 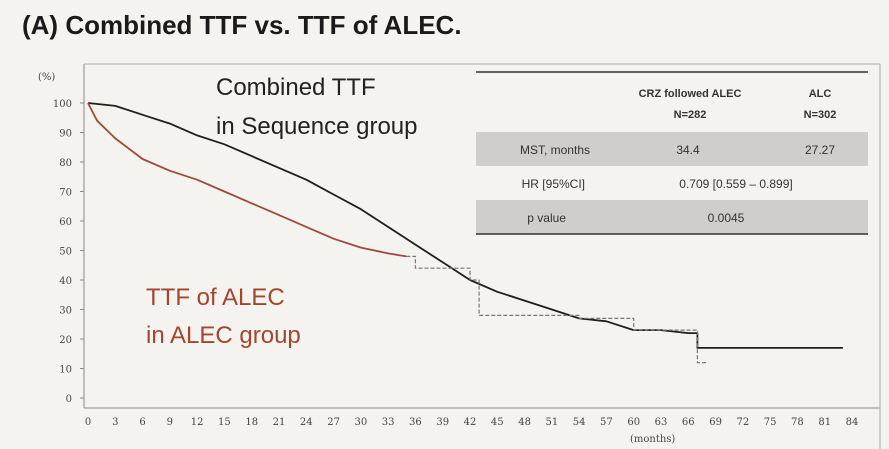 I want to click on x-tick-label: 42, so click(x=470, y=422).